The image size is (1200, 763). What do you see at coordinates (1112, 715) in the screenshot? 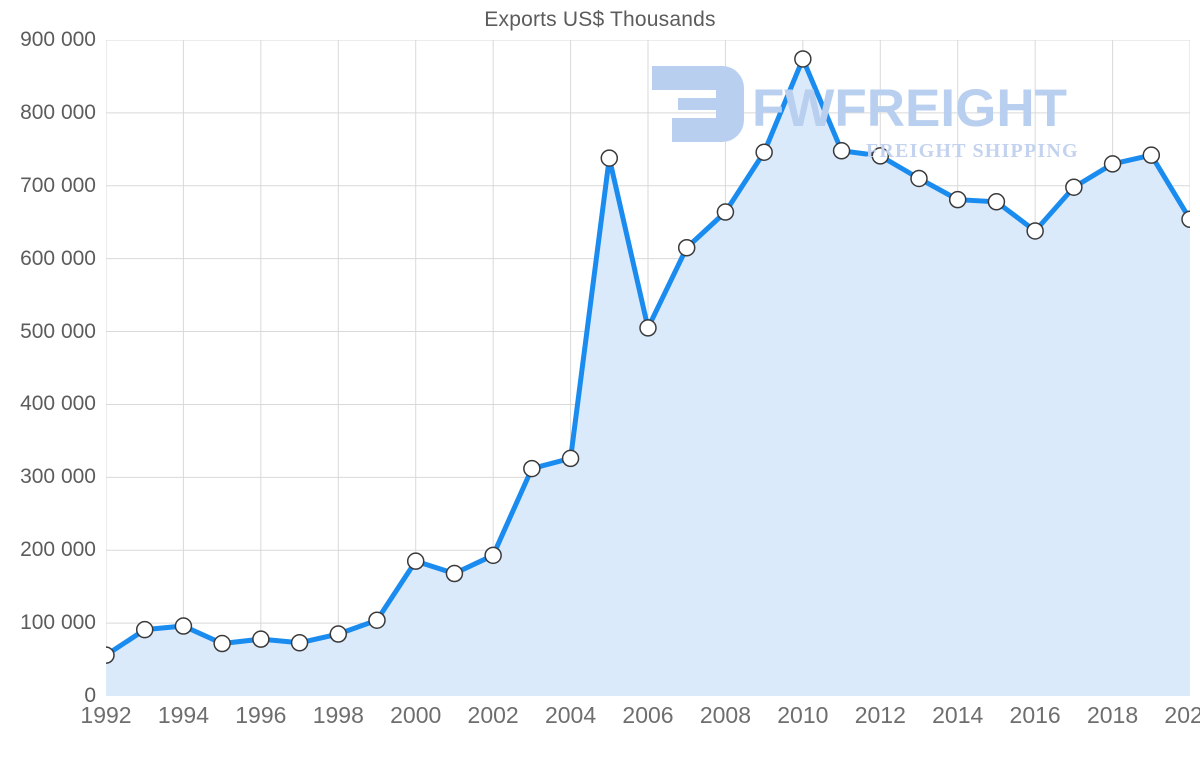
I see `x-axis-tick-label: 2018` at bounding box center [1112, 715].